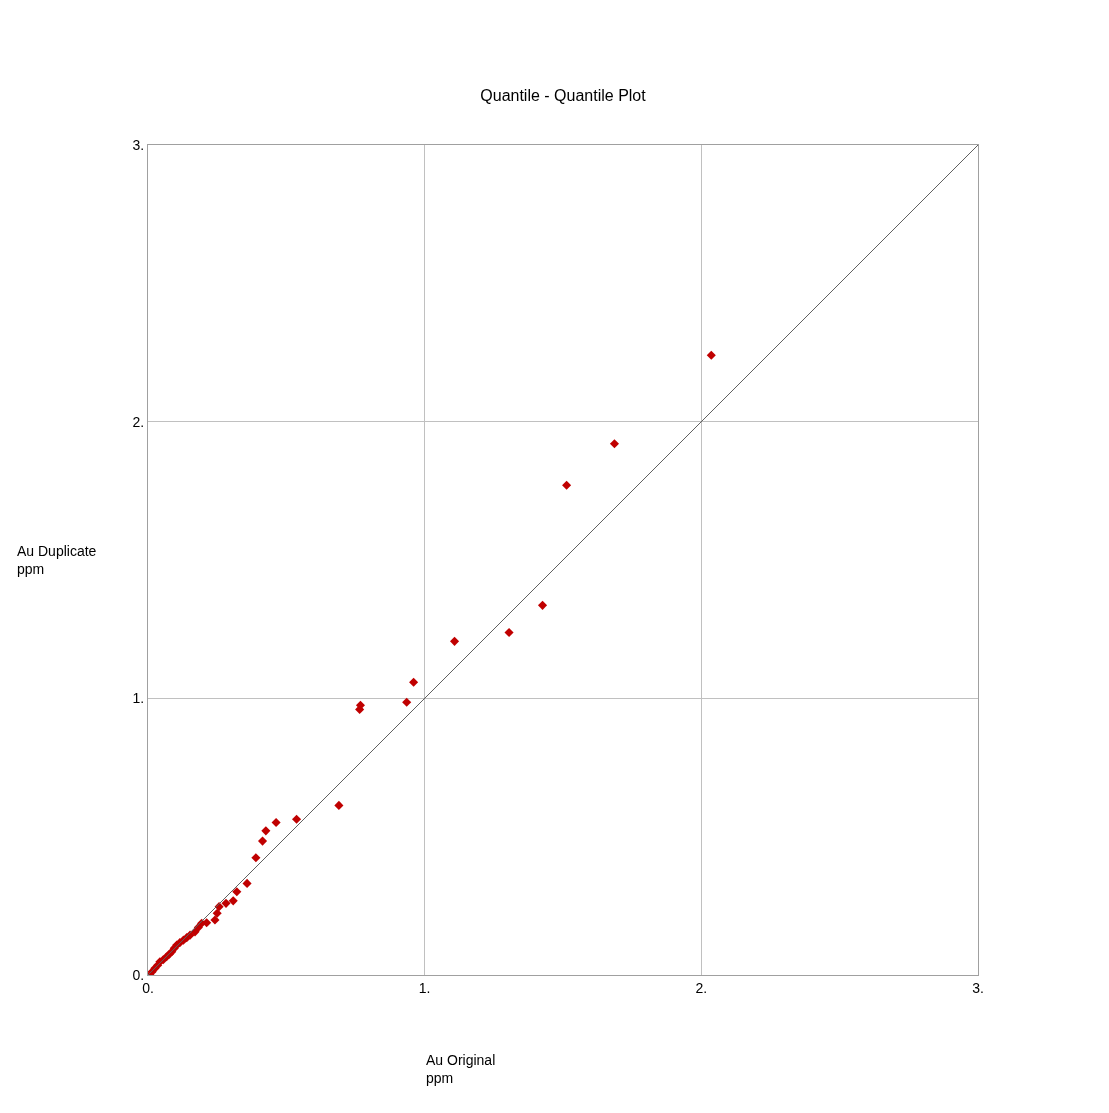 Image resolution: width=1109 pixels, height=1113 pixels. I want to click on x-axis-title: Au Original ppm, so click(461, 1069).